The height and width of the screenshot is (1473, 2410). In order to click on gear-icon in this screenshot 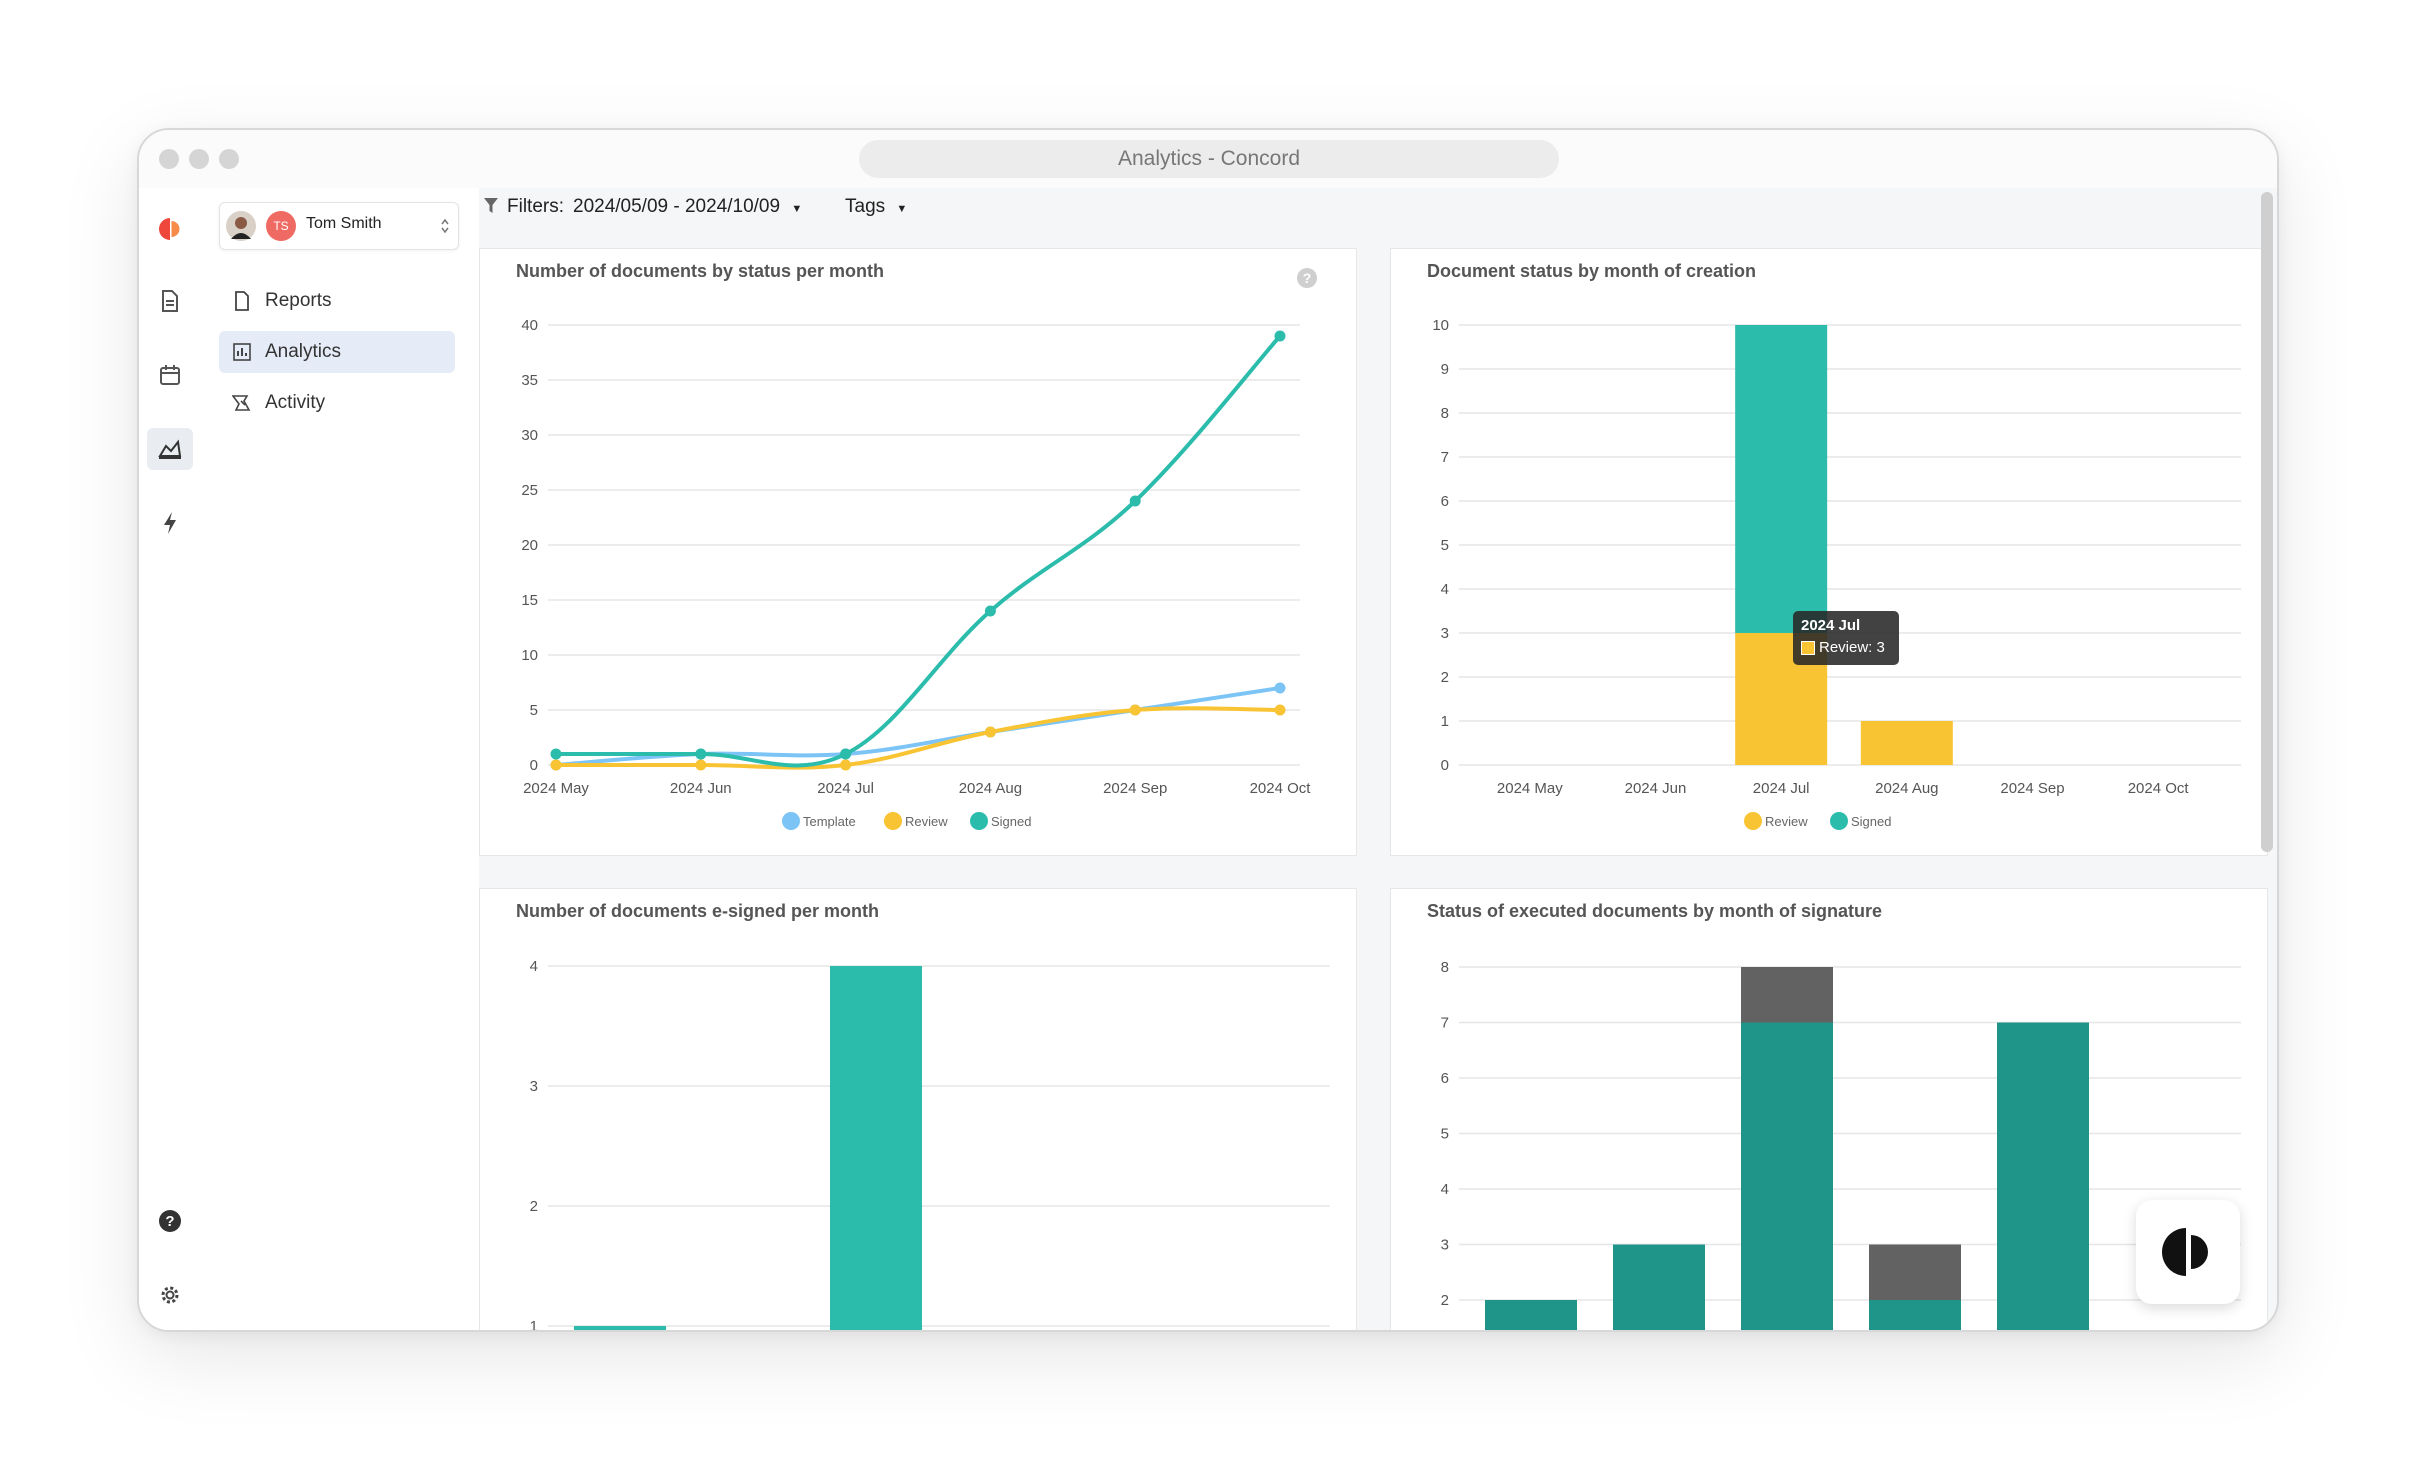, I will do `click(170, 1295)`.